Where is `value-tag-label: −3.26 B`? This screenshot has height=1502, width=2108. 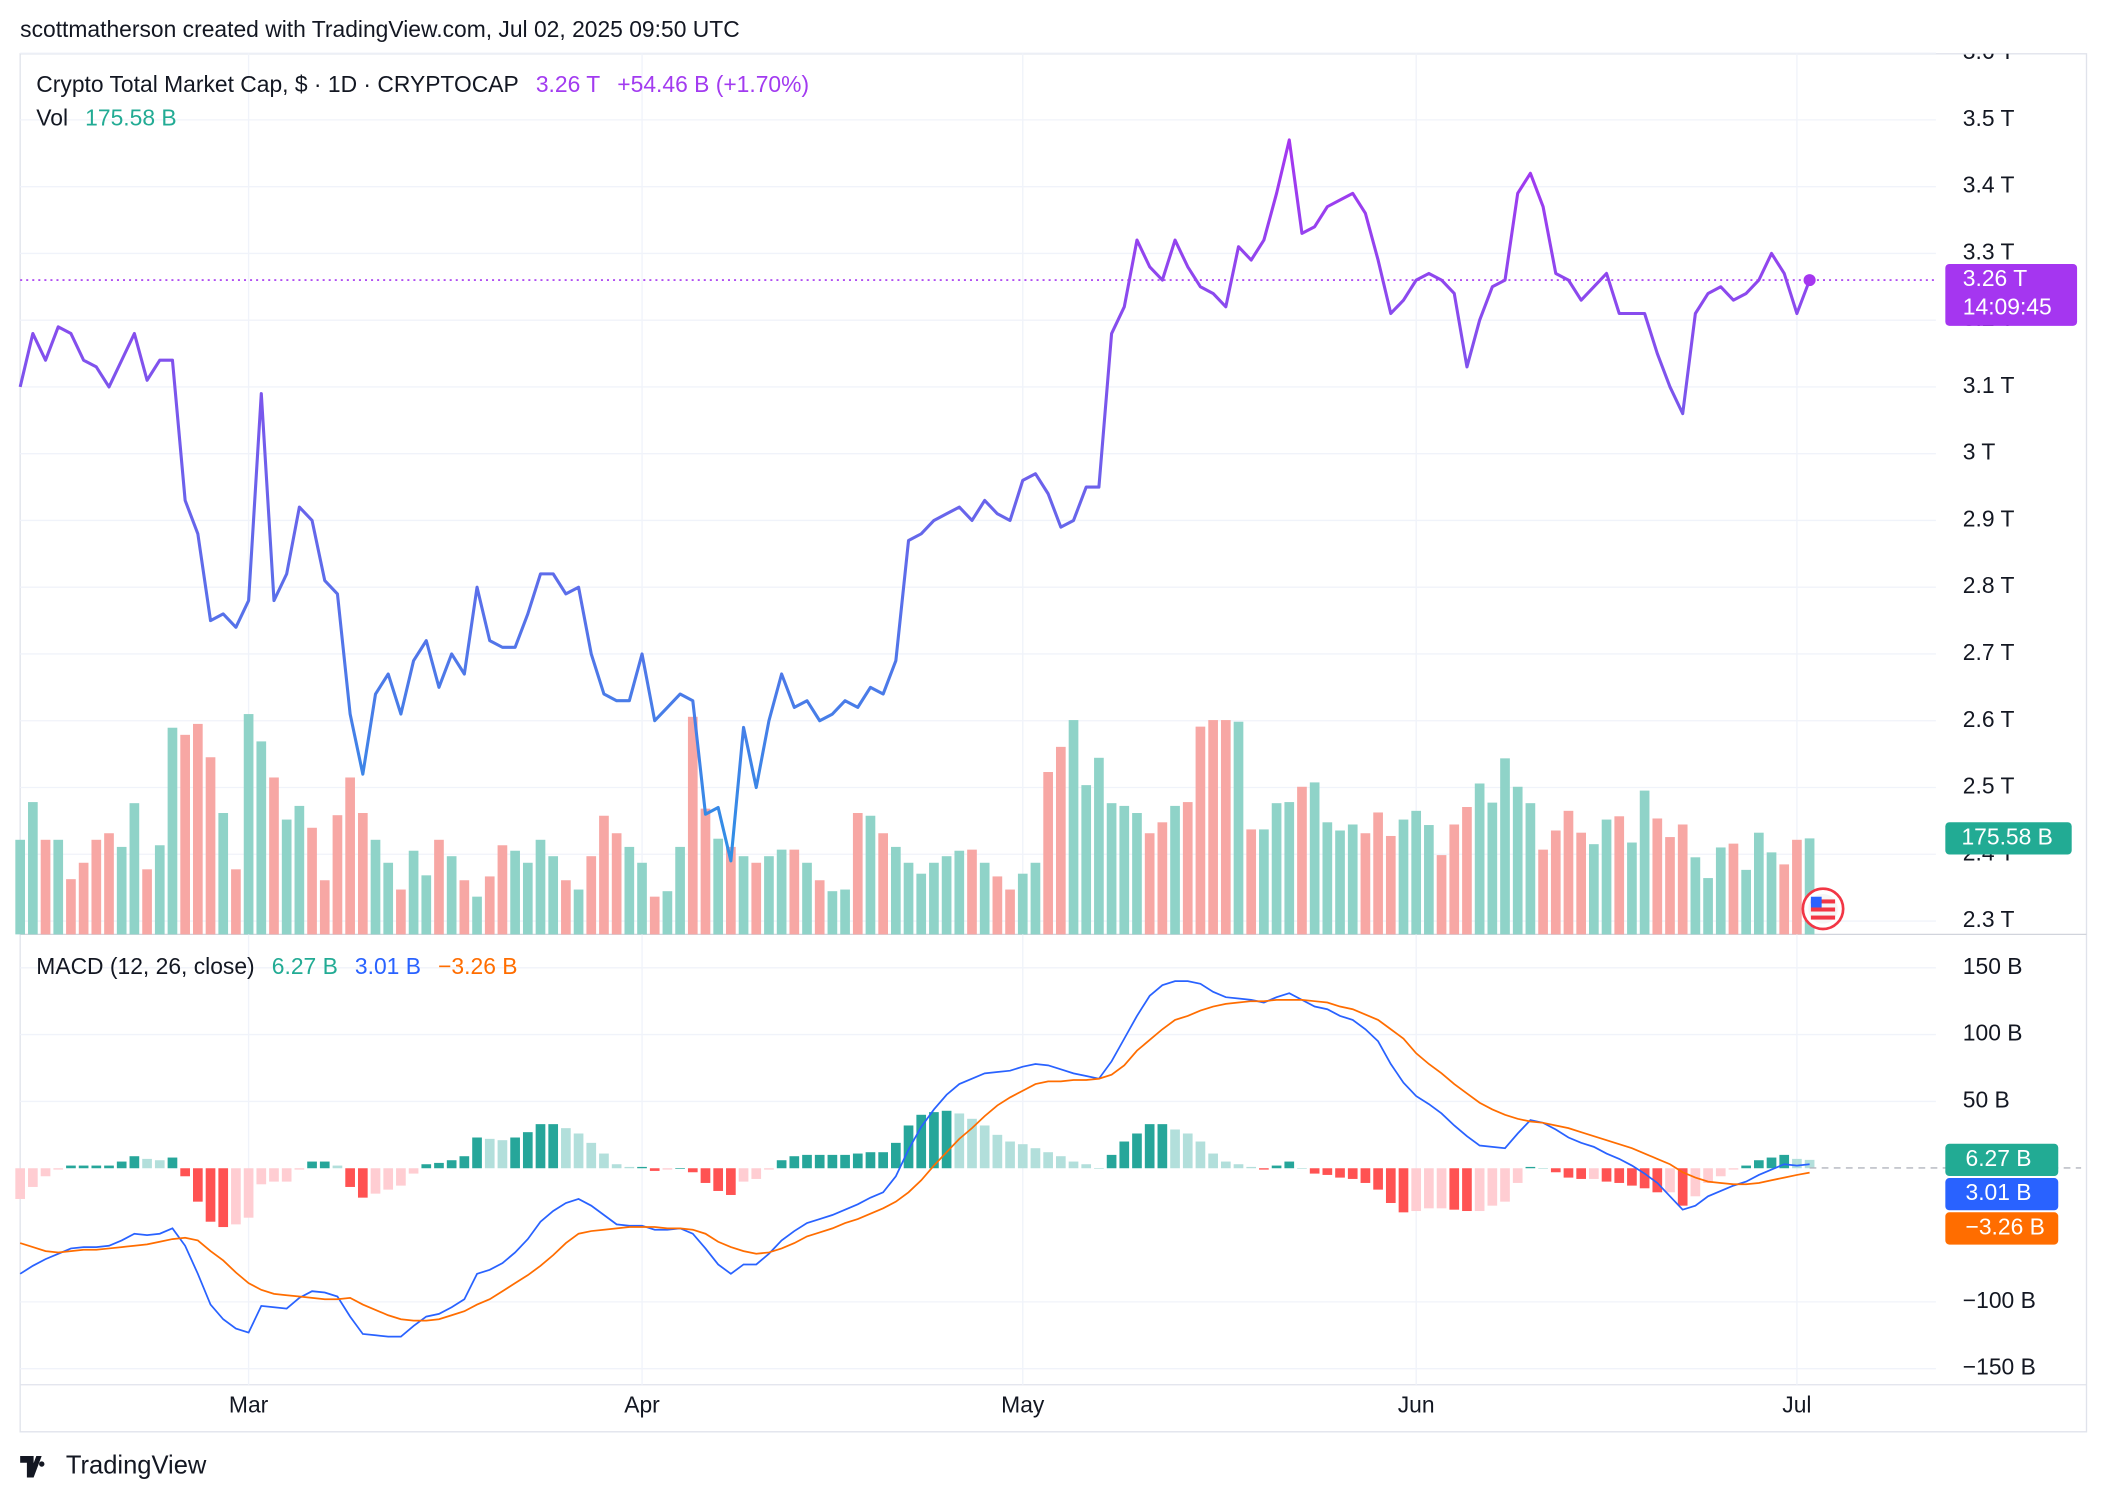 value-tag-label: −3.26 B is located at coordinates (2004, 1226).